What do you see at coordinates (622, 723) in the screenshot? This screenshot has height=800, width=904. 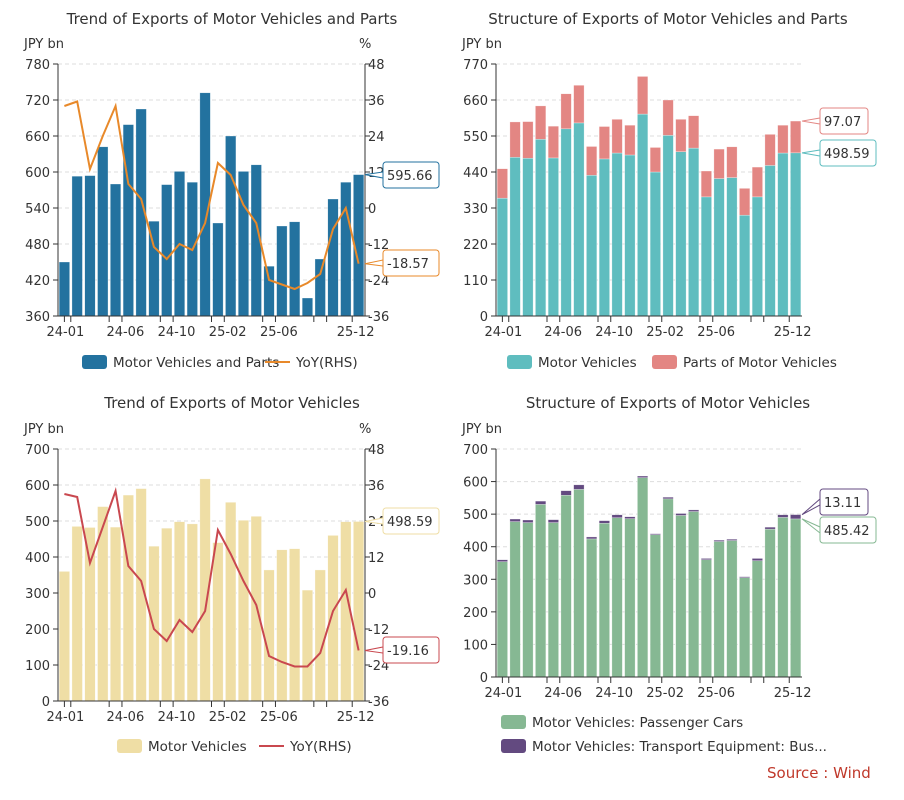 I see `legend-item: Motor Vehicles: Passenger Cars` at bounding box center [622, 723].